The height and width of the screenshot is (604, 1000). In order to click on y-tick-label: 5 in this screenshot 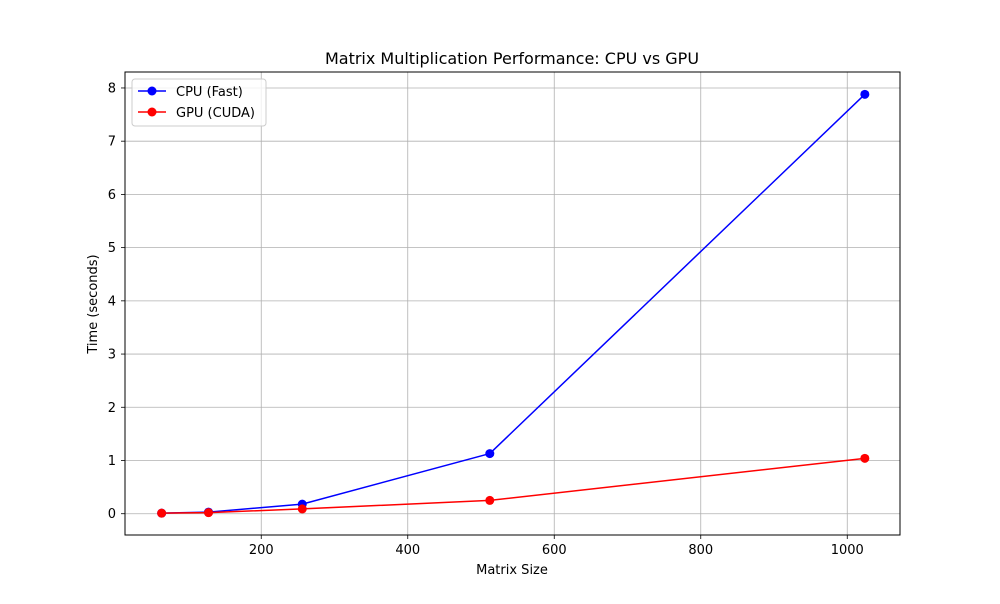, I will do `click(112, 248)`.